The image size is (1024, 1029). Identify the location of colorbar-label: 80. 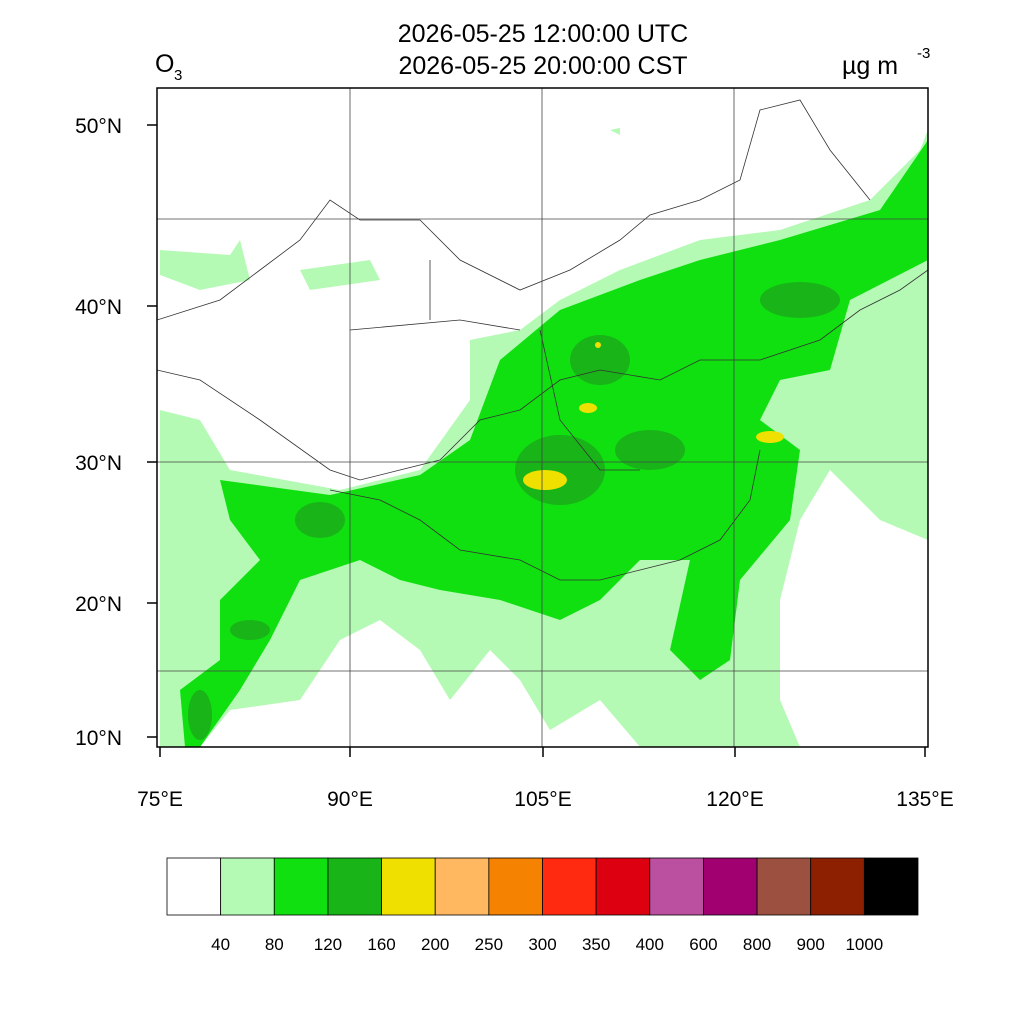
(274, 944).